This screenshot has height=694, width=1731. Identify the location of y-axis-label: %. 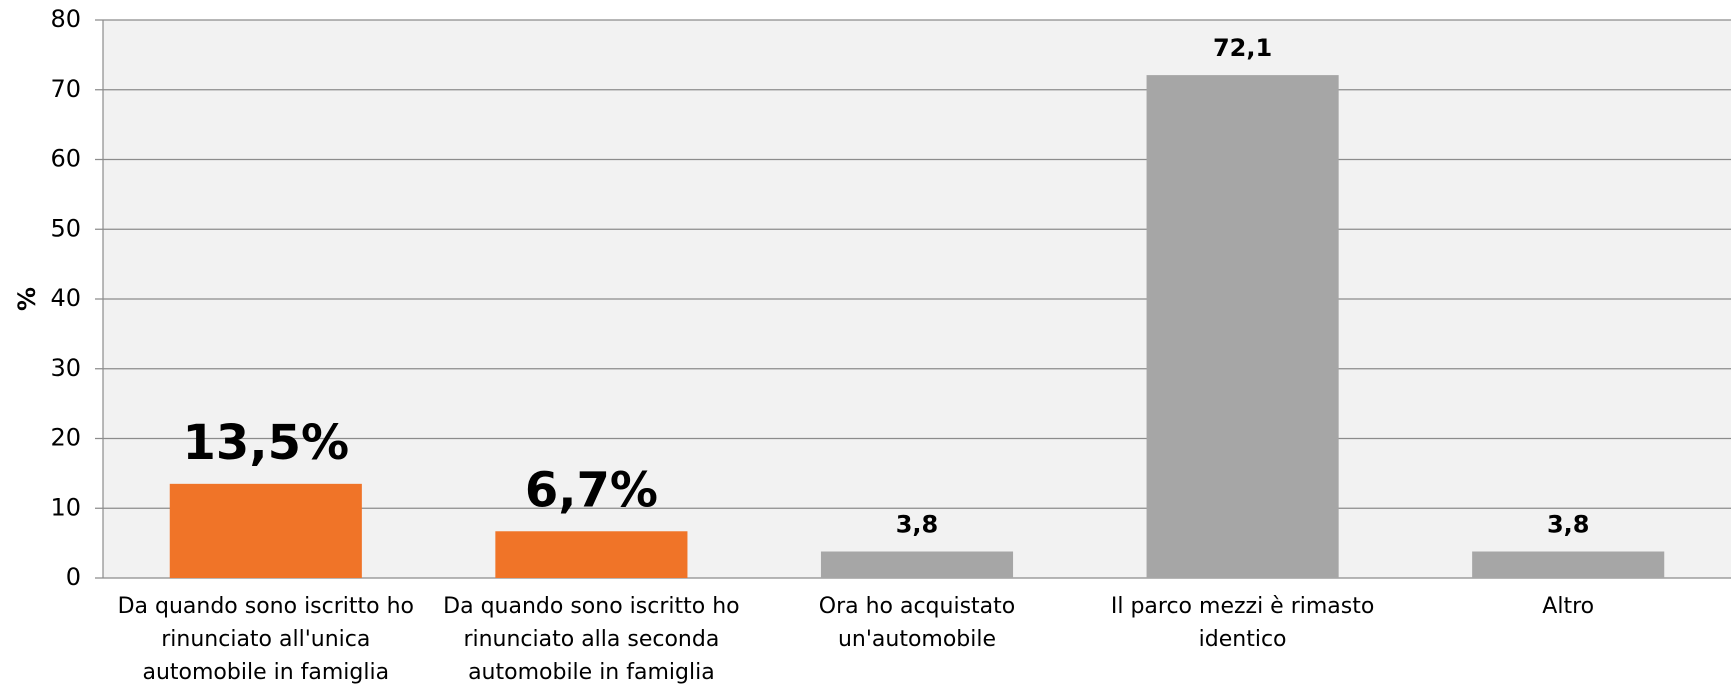
(27, 299).